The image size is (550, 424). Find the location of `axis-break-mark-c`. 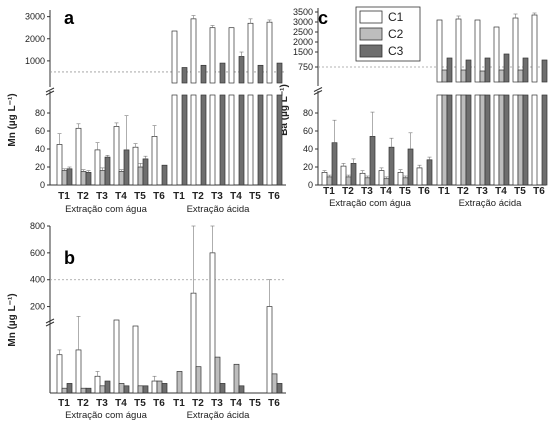

axis-break-mark-c is located at coordinates (318, 92).